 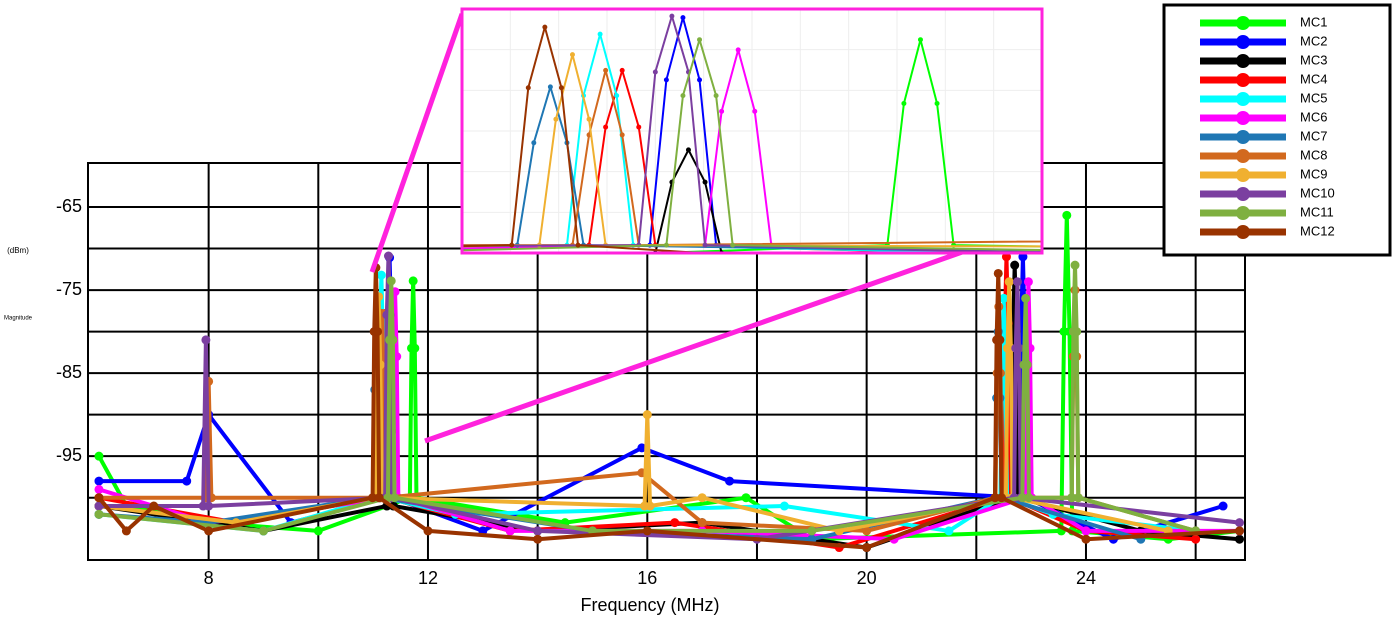 What do you see at coordinates (1317, 211) in the screenshot?
I see `legend-label: MC11` at bounding box center [1317, 211].